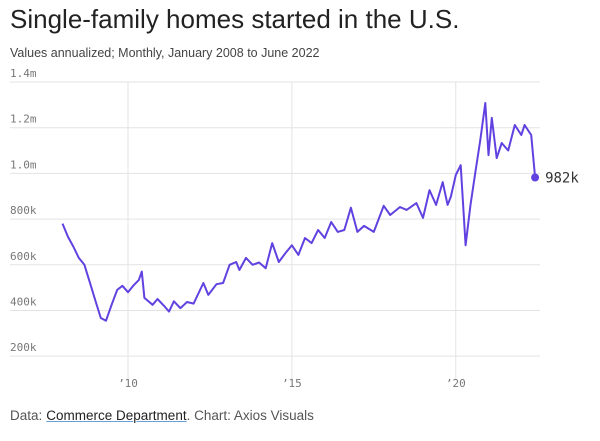 This screenshot has width=600, height=441. What do you see at coordinates (23, 73) in the screenshot?
I see `y-tick-label: 1.4m` at bounding box center [23, 73].